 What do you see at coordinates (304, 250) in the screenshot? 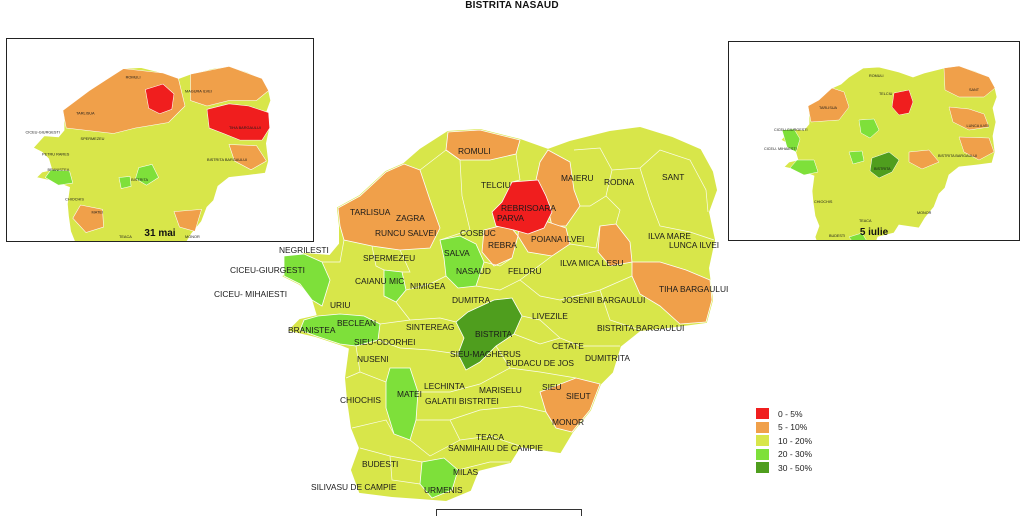
I see `label-negrilesti: NEGRILESTI` at bounding box center [304, 250].